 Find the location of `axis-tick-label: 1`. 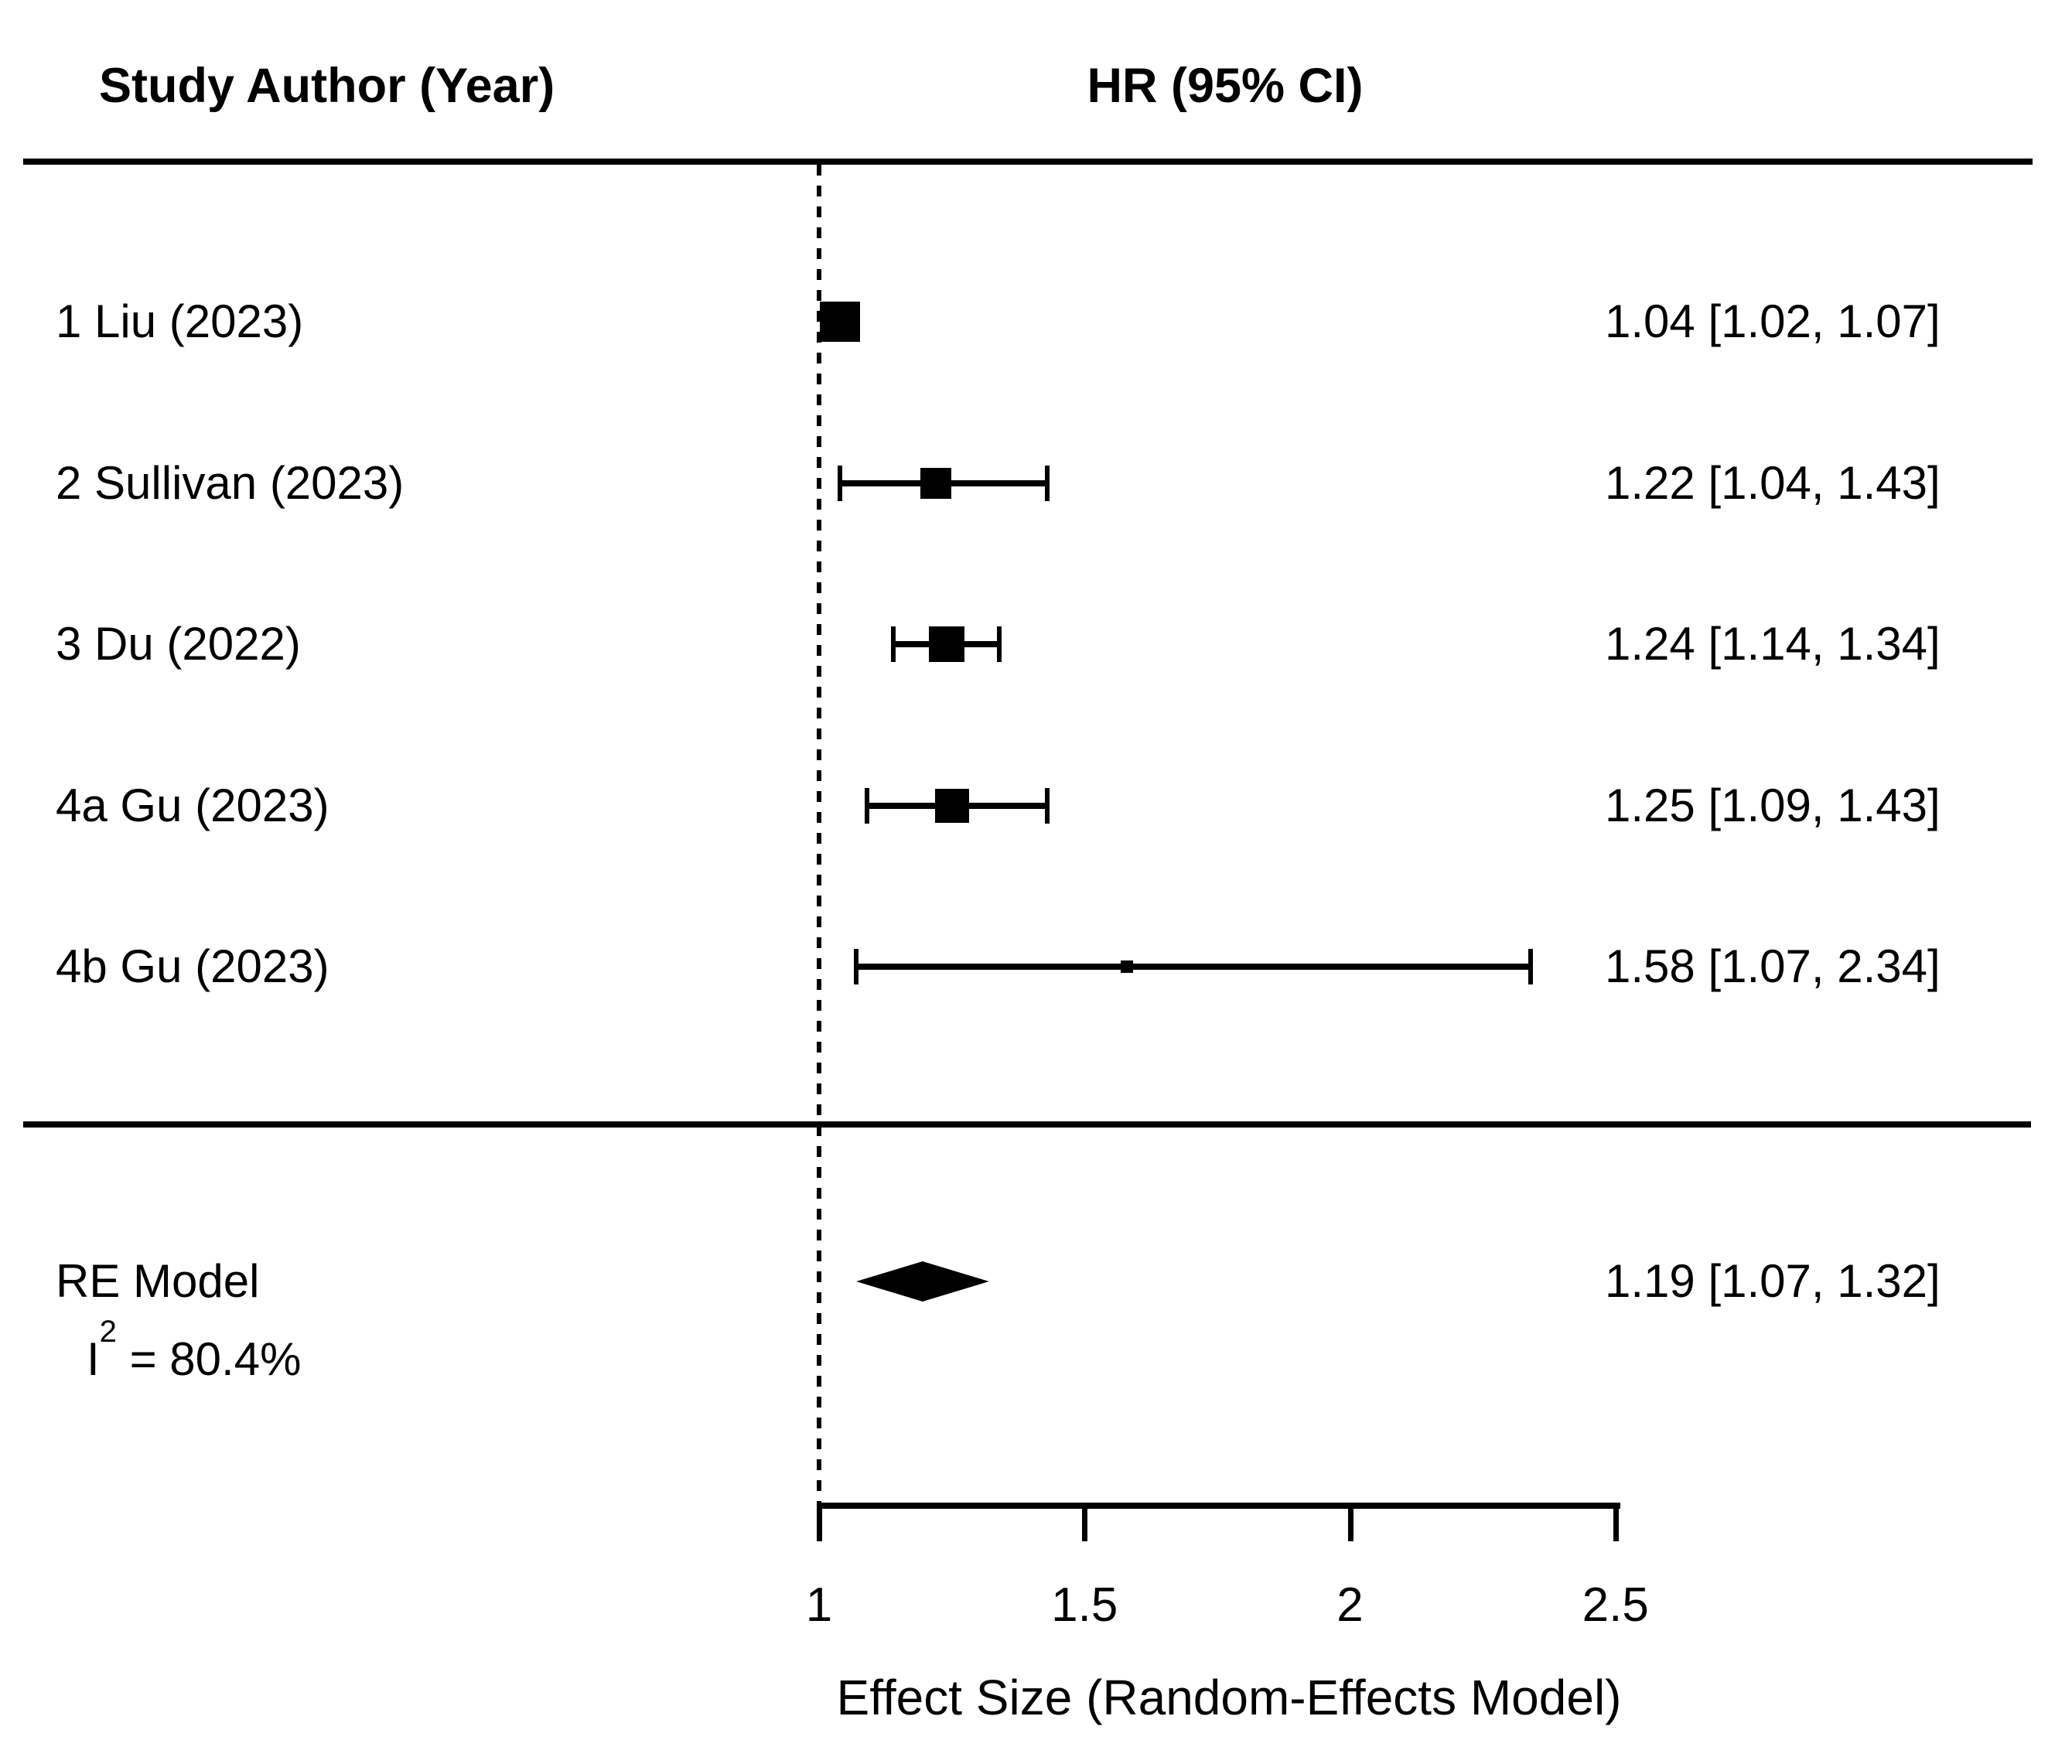

axis-tick-label: 1 is located at coordinates (819, 1605).